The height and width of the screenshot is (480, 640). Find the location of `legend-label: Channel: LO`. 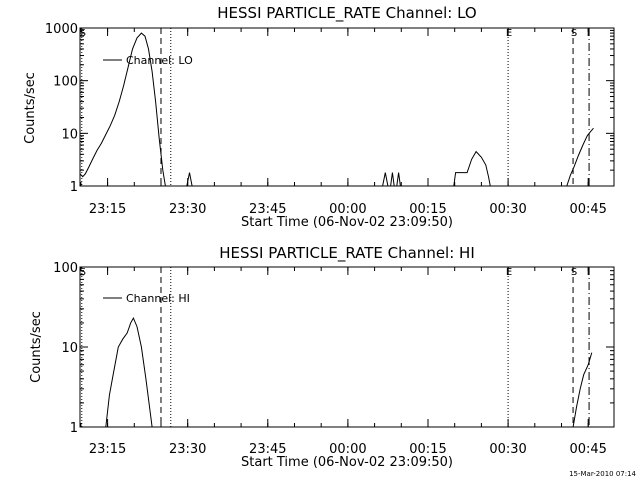

legend-label: Channel: LO is located at coordinates (159, 60).